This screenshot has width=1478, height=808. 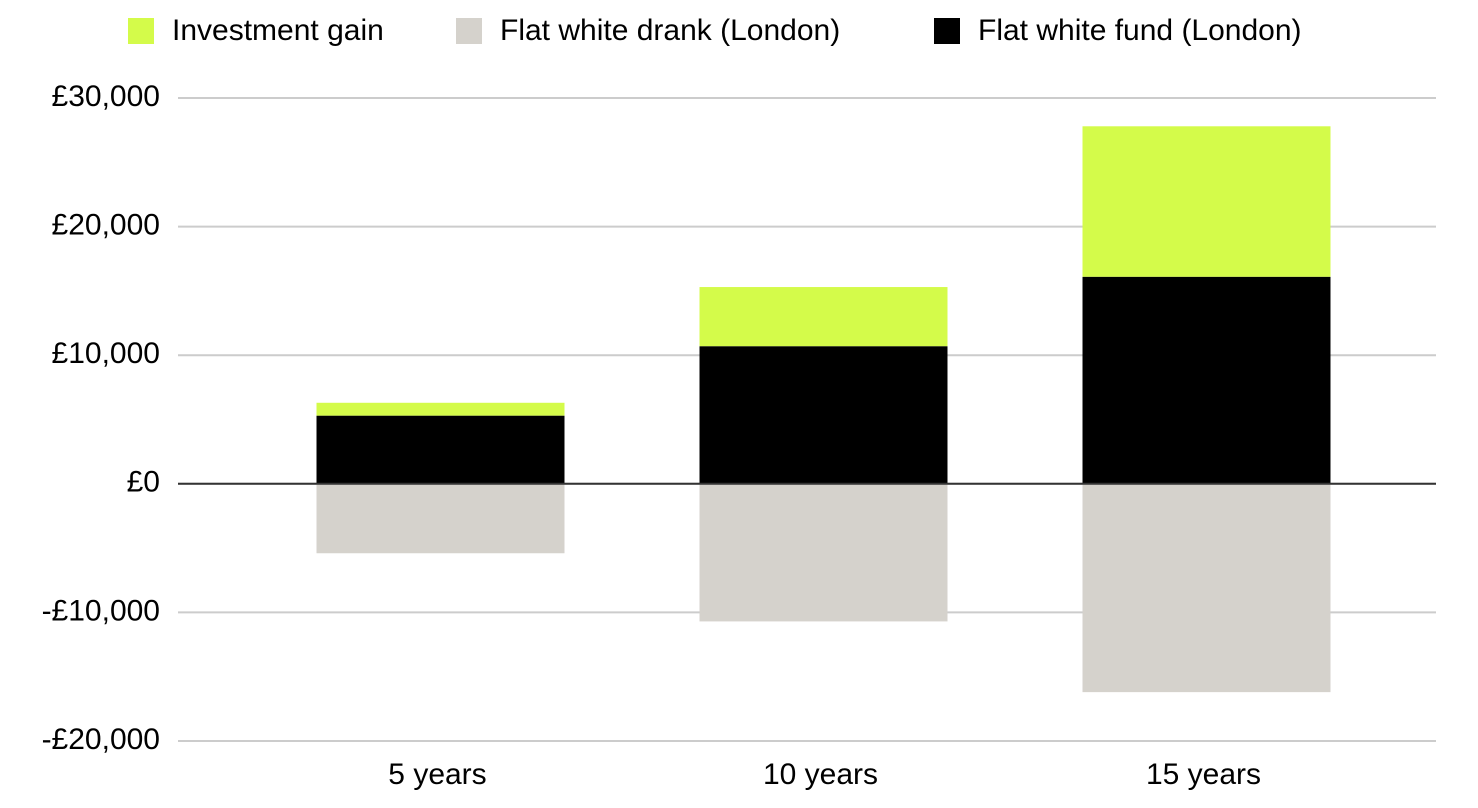 I want to click on y-tick-label: -£20,000, so click(x=101, y=739).